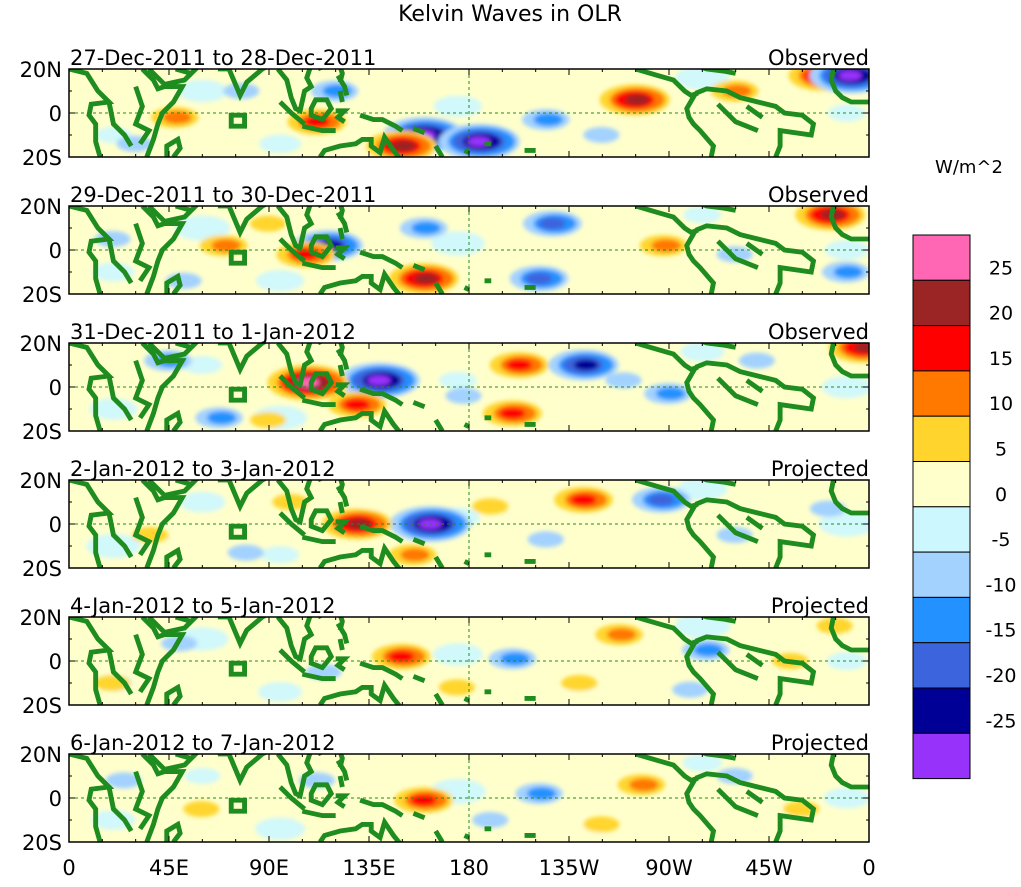 This screenshot has width=1021, height=887. Describe the element at coordinates (769, 868) in the screenshot. I see `x-tick-label: 45W` at that location.